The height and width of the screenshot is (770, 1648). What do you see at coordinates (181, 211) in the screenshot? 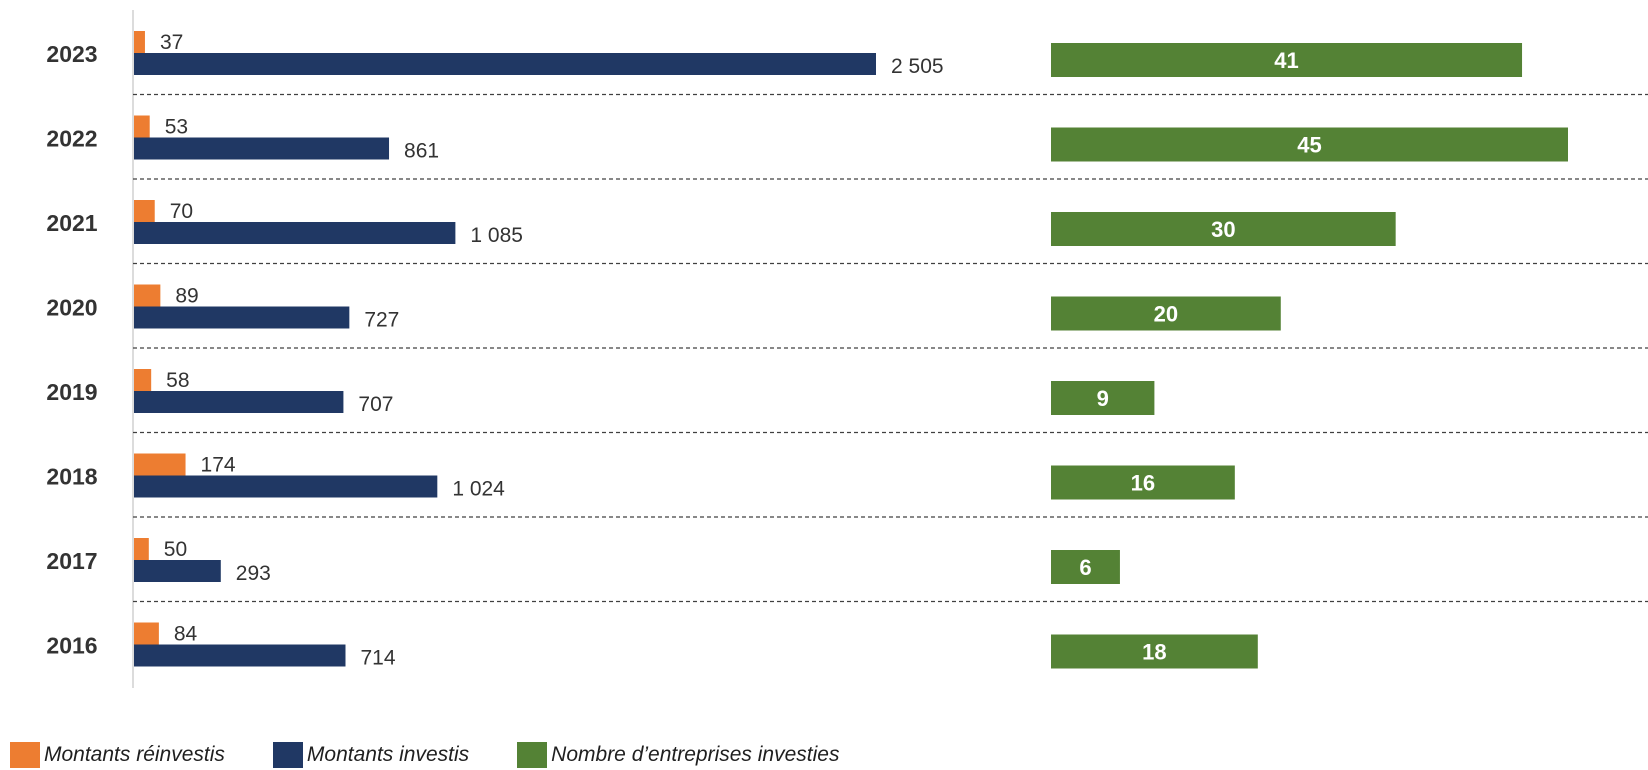
I see `label-reinvestis: 70` at bounding box center [181, 211].